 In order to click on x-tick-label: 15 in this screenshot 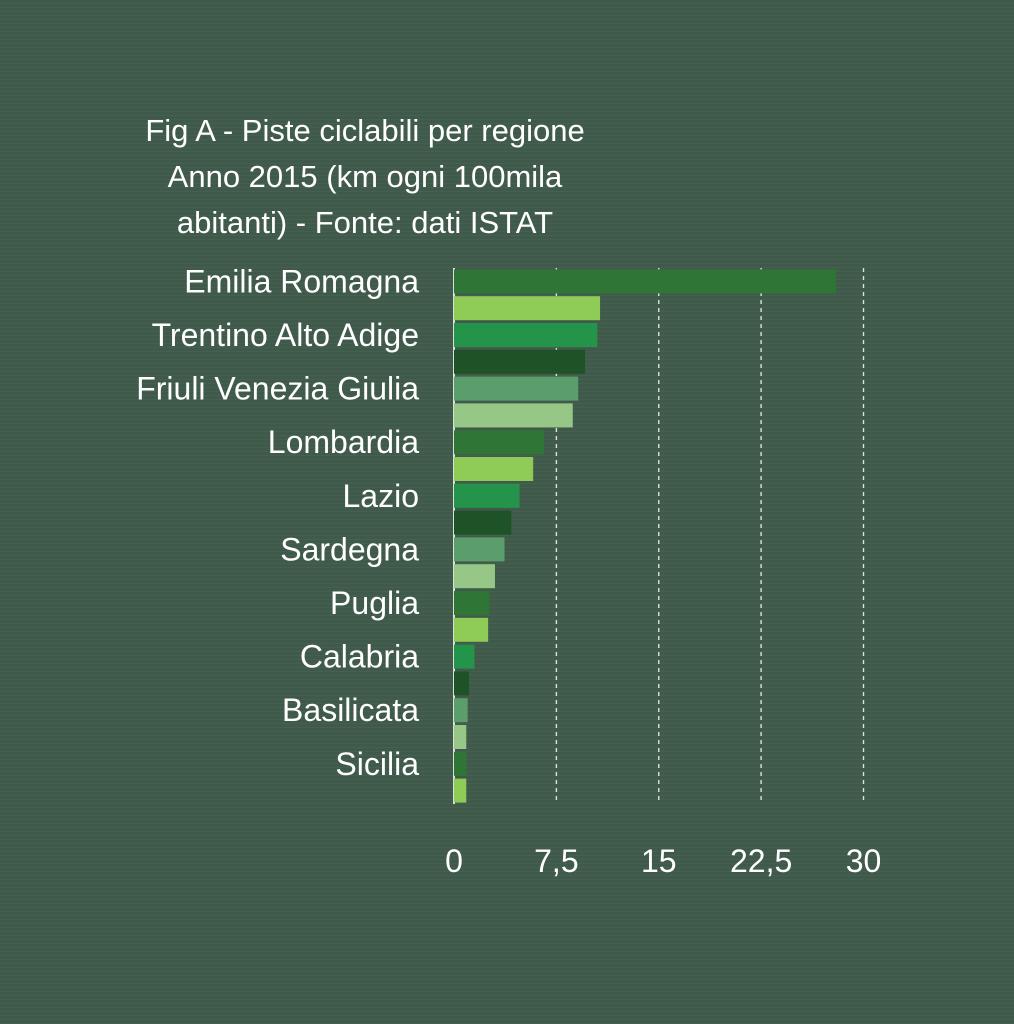, I will do `click(659, 861)`.